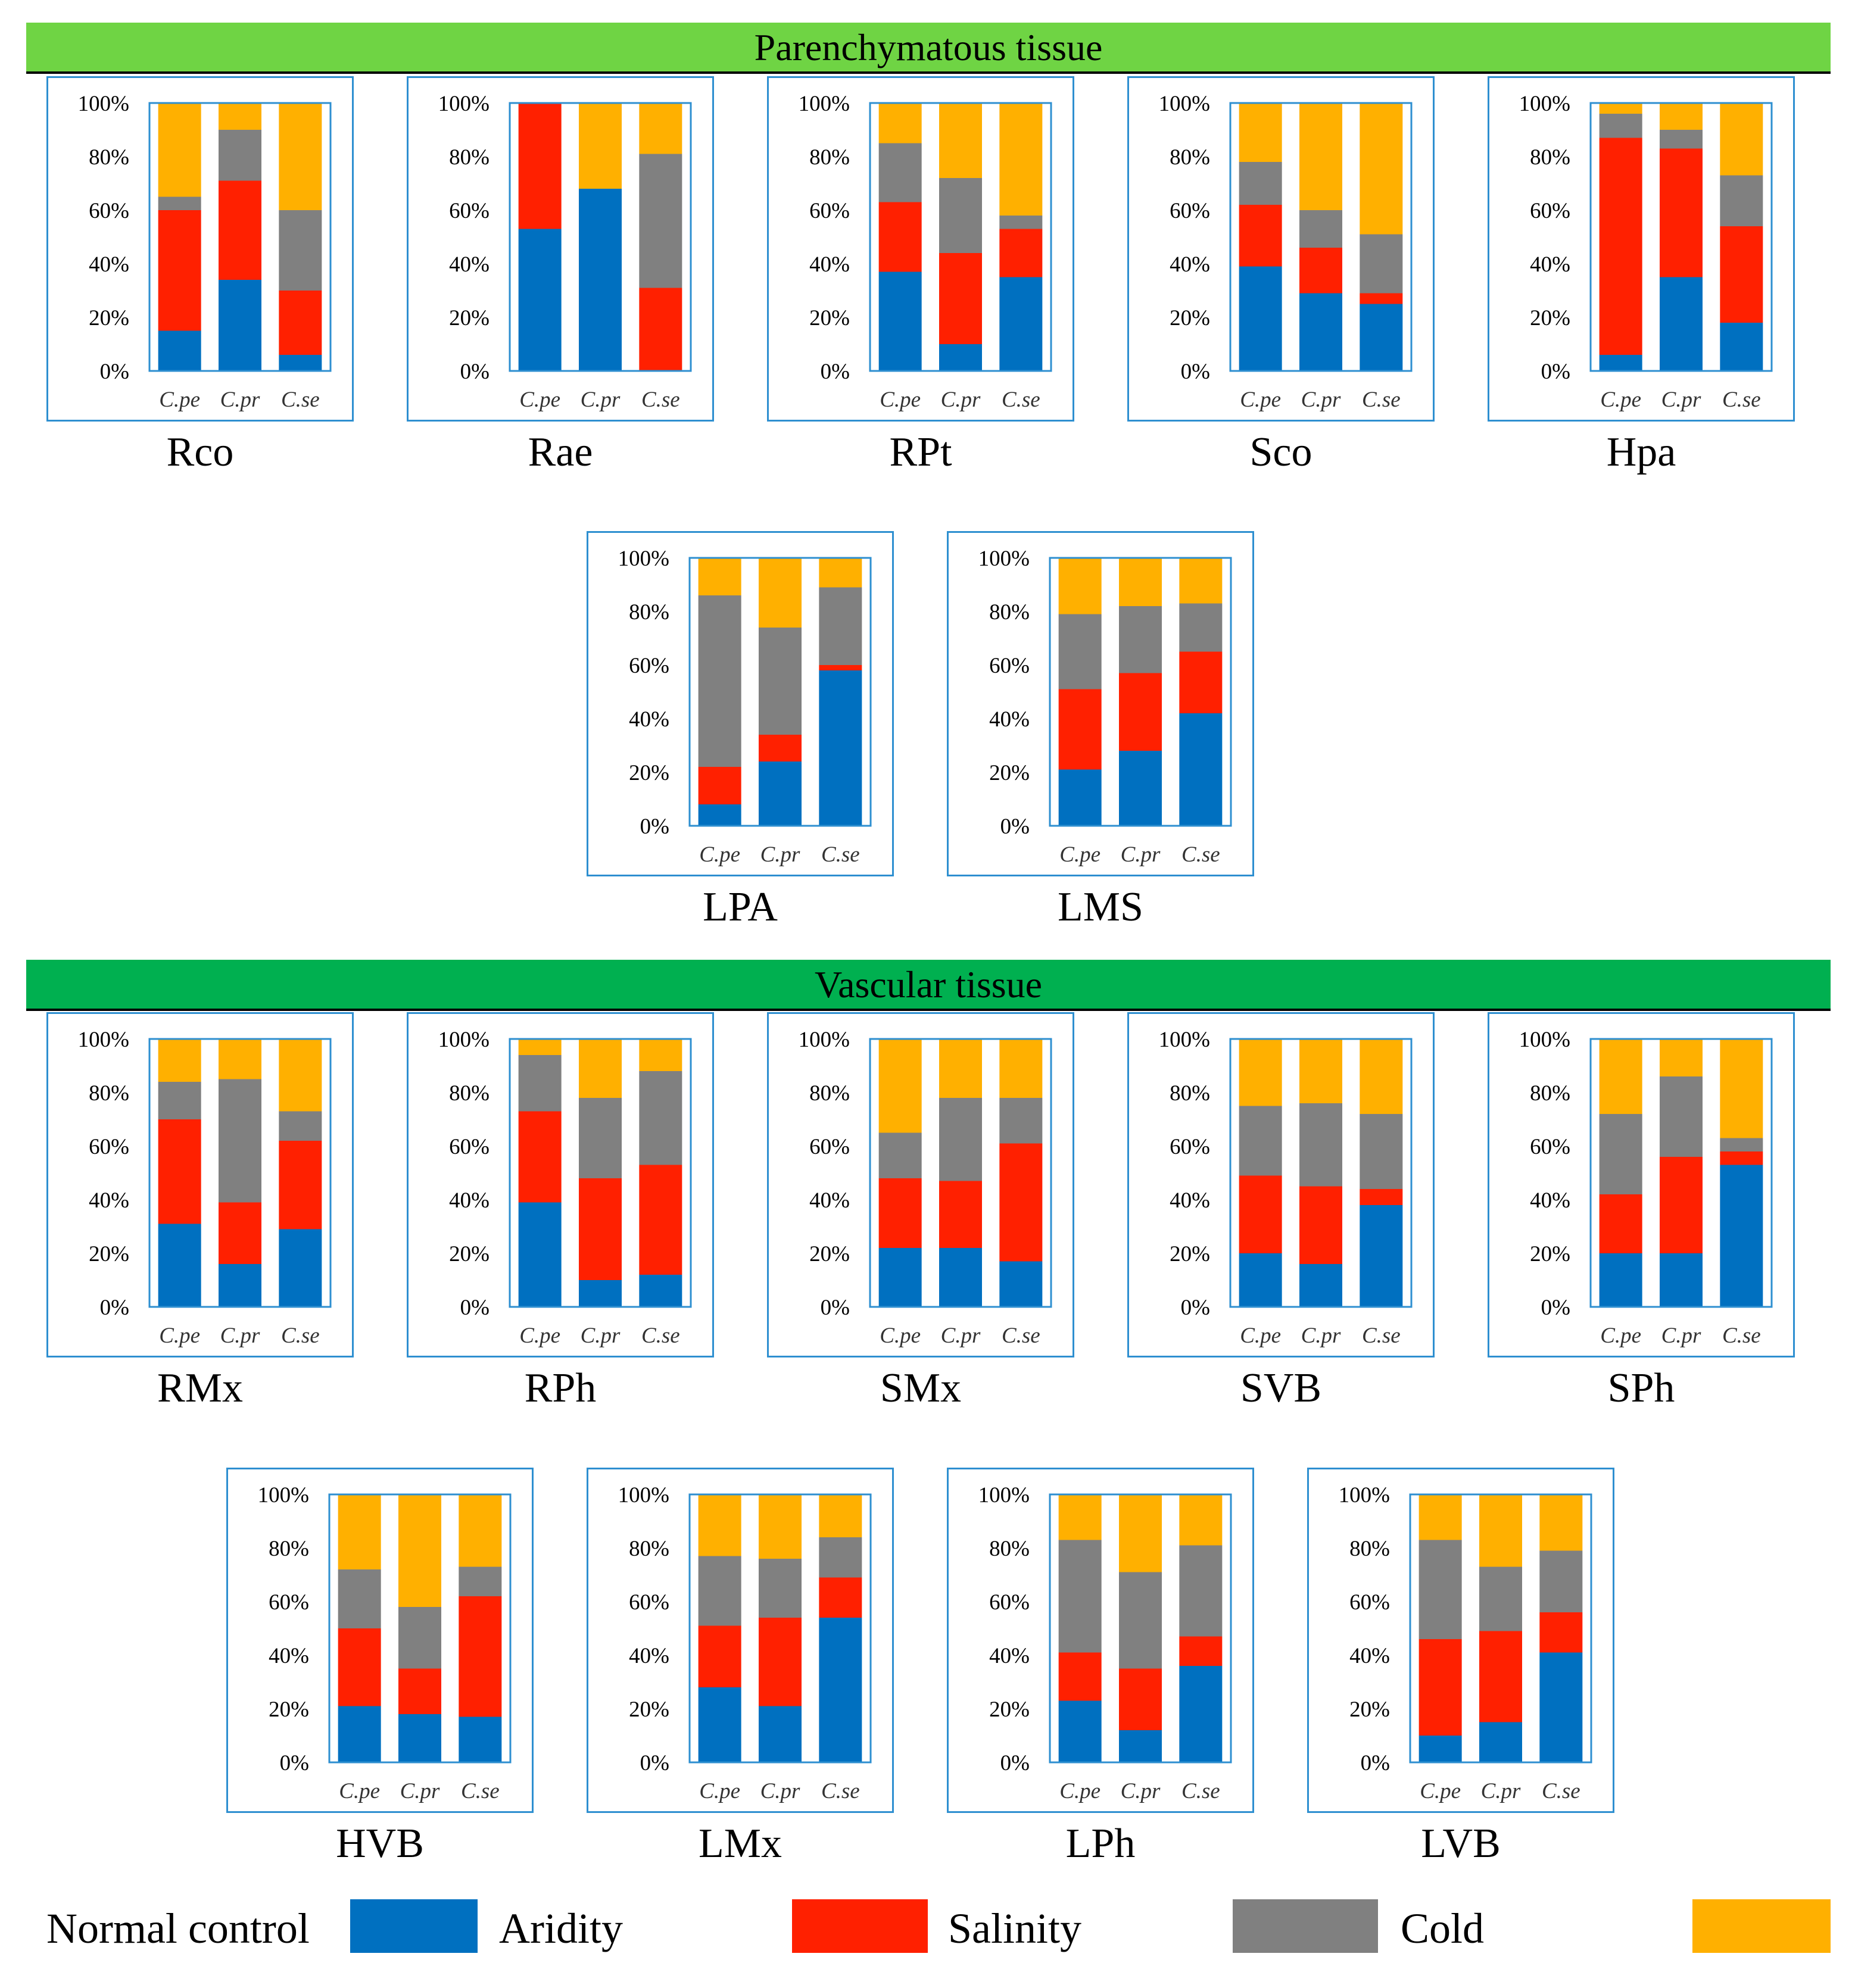  I want to click on chart-panel-rpt: 0% 20% 40% 60% 80% 100% C.pe C.pr C.se, so click(920, 249).